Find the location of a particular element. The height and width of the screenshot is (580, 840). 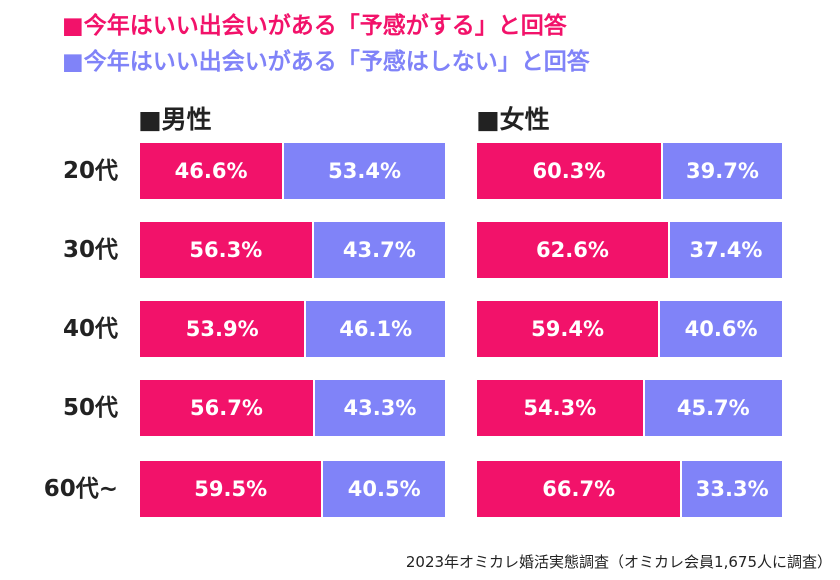

stacked-bar: 62.6% 37.4% is located at coordinates (629, 250).